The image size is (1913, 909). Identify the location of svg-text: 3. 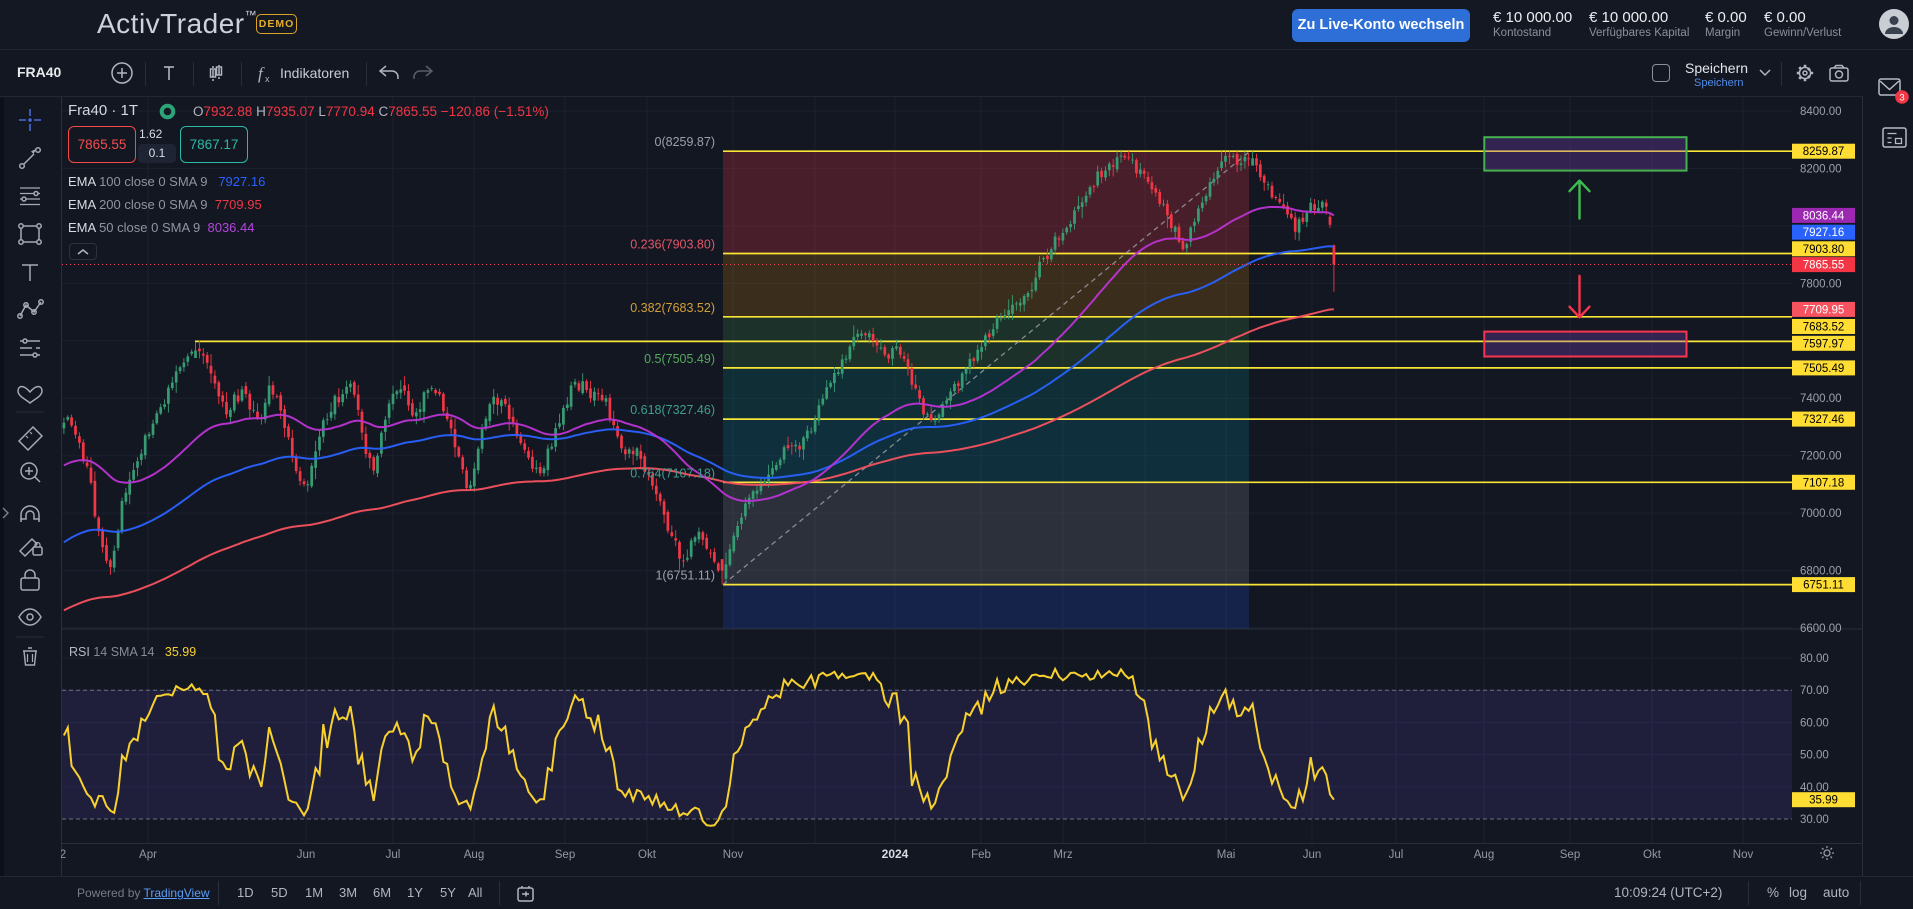
(1901, 98).